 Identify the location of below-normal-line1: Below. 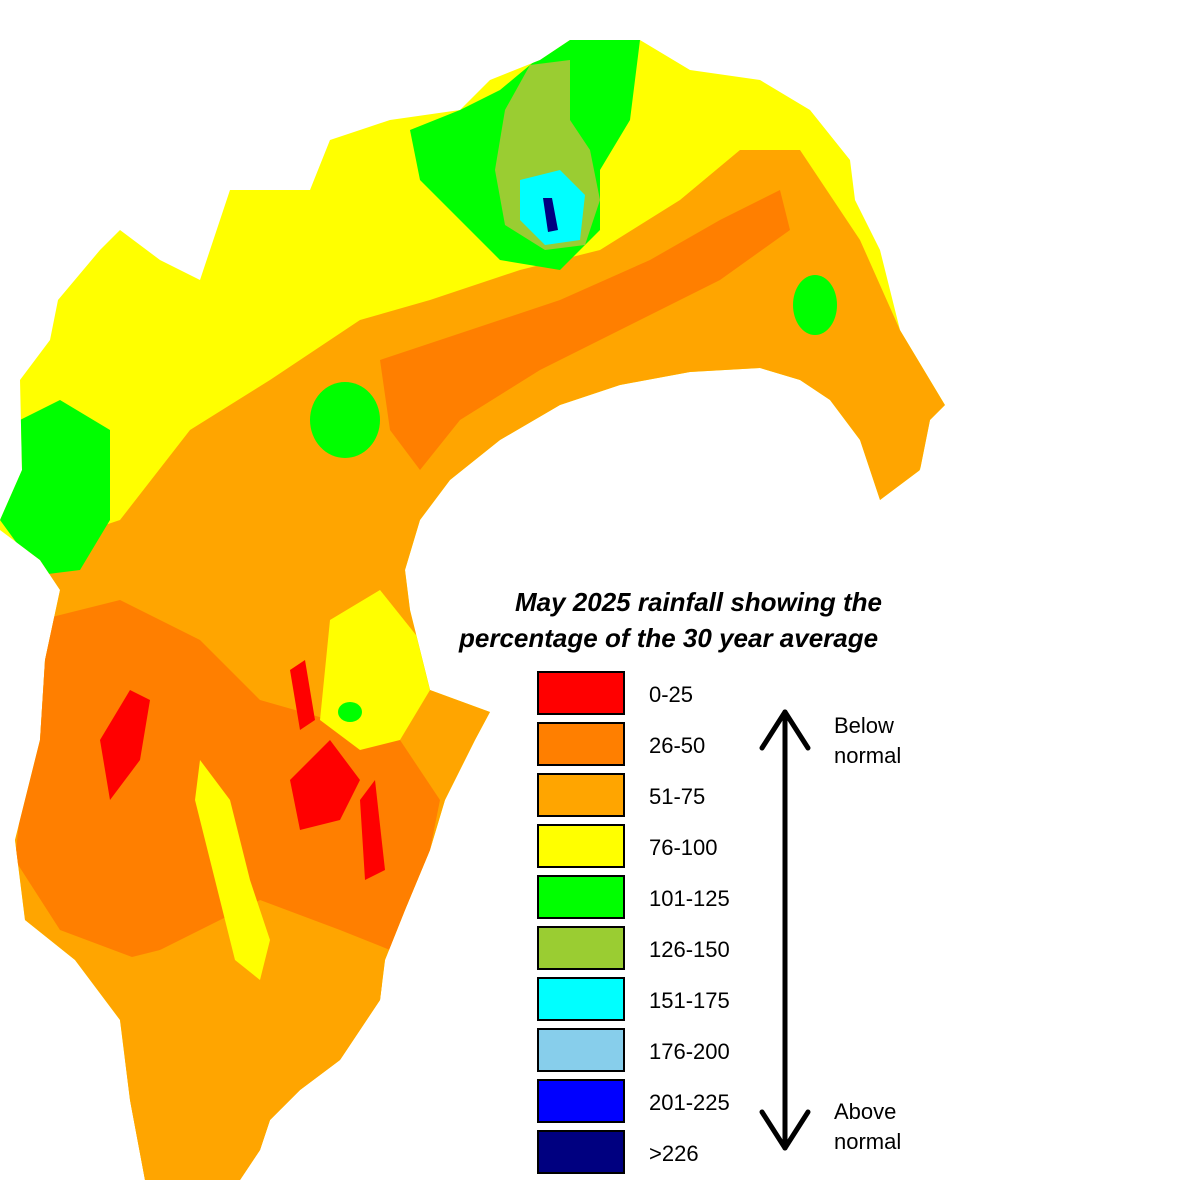
(864, 725).